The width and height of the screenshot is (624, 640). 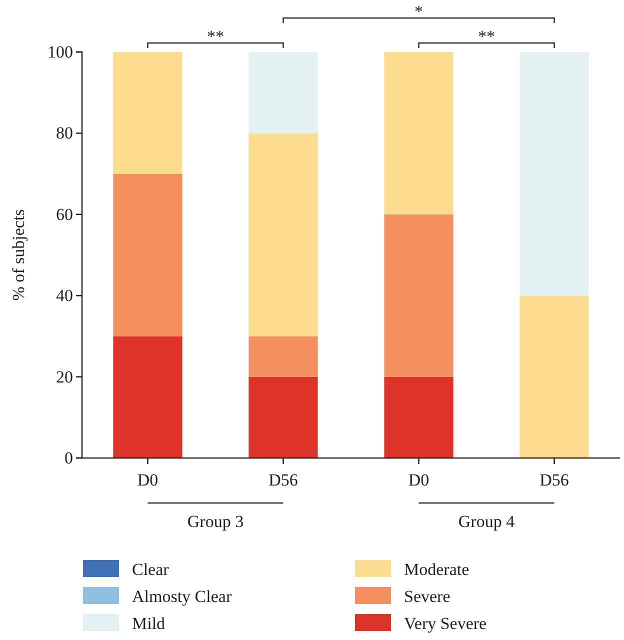 I want to click on y-tick-label: 40, so click(x=64, y=296).